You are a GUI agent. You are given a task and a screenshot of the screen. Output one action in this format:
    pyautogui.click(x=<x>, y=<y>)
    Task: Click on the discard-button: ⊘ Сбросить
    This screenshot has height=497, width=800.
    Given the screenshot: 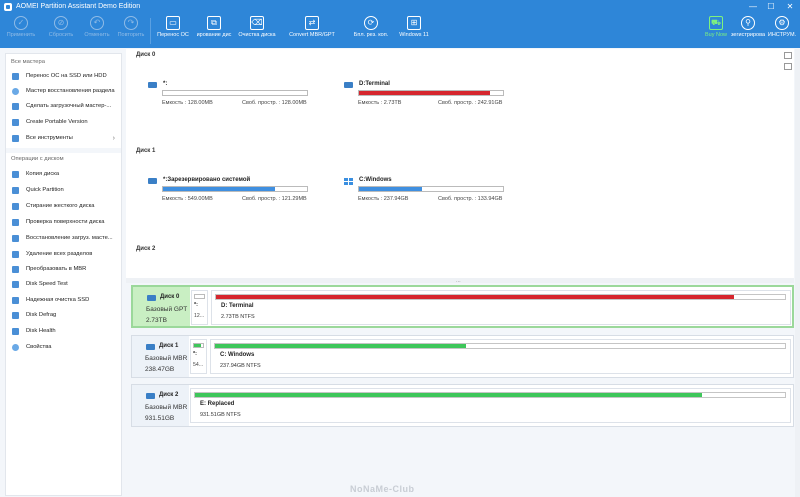 What is the action you would take?
    pyautogui.click(x=61, y=27)
    